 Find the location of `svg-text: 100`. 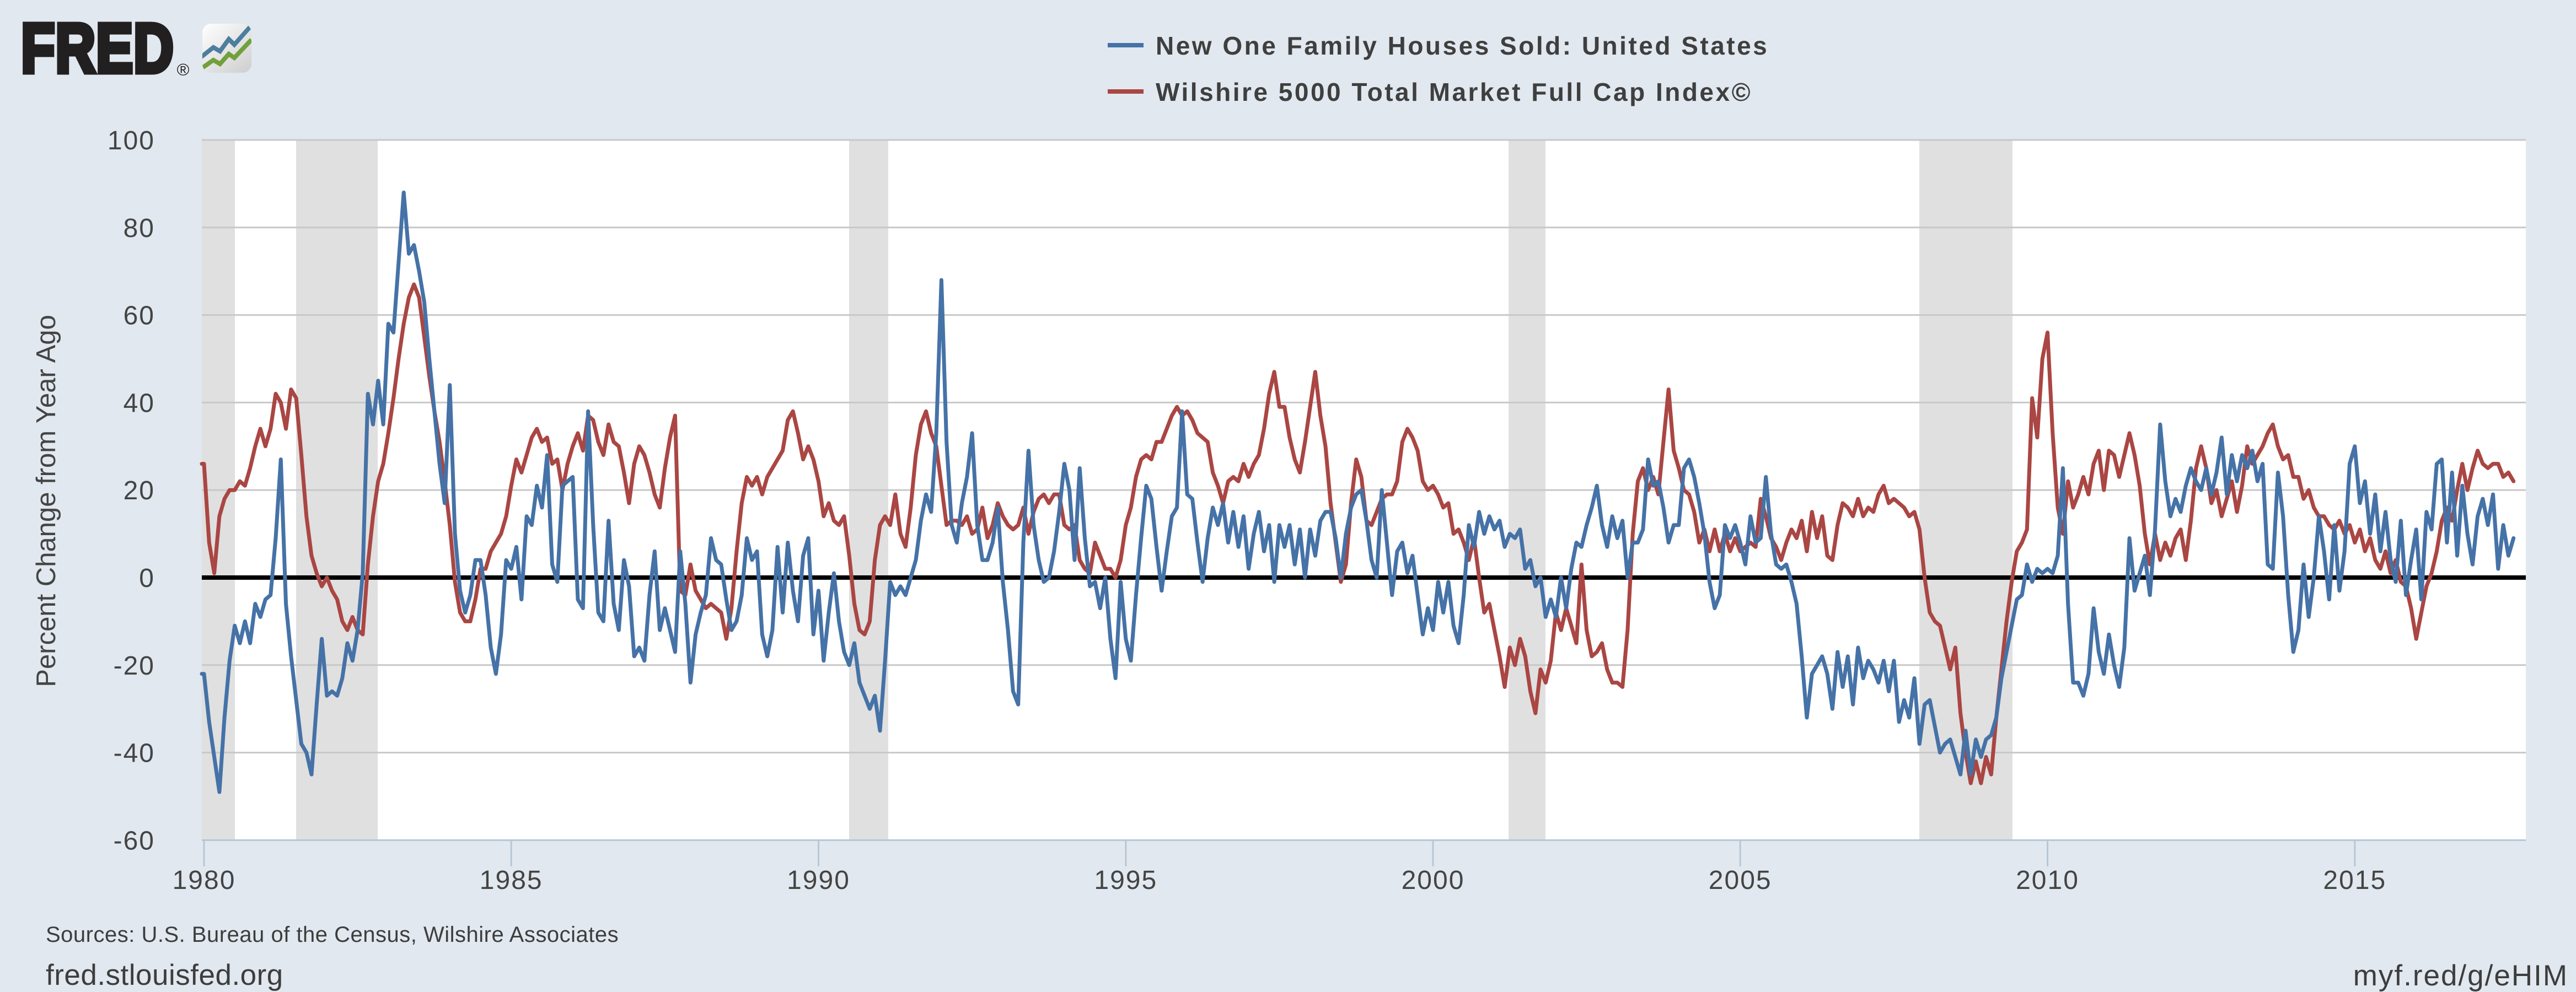

svg-text: 100 is located at coordinates (131, 140).